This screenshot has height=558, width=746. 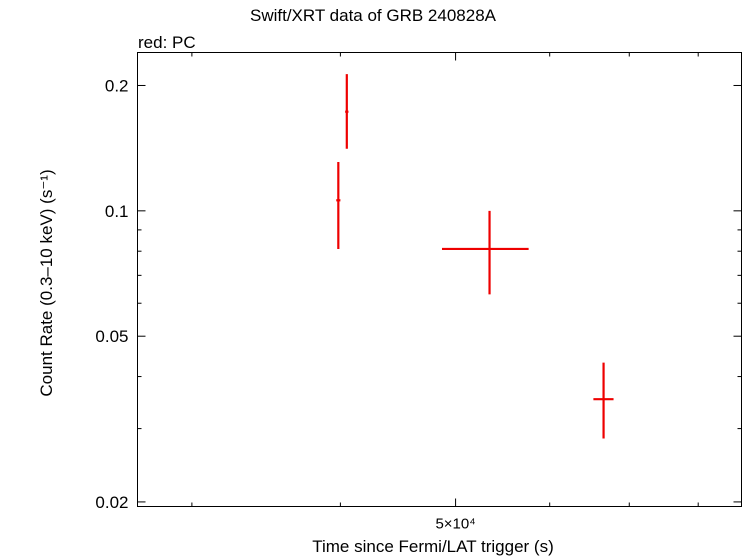 I want to click on x-axis-label: Time since Fermi/LAT trigger (s), so click(x=433, y=546).